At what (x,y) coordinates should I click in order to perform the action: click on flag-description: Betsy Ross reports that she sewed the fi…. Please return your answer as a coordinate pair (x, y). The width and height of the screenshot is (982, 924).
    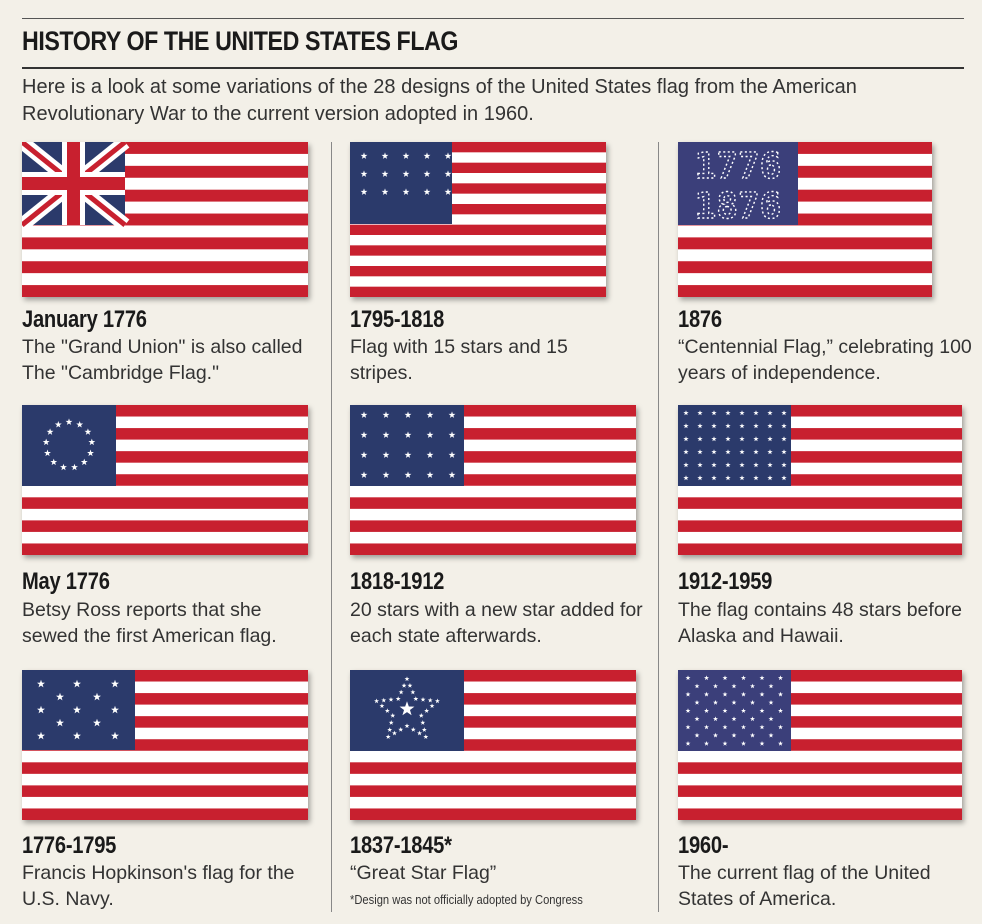
    Looking at the image, I should click on (149, 623).